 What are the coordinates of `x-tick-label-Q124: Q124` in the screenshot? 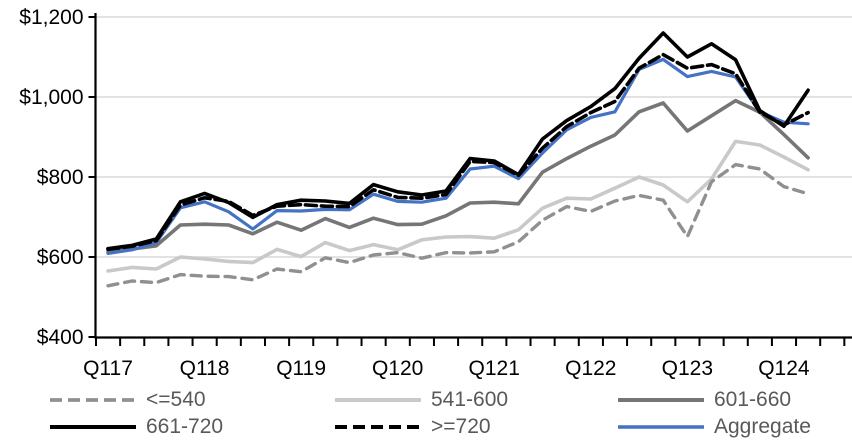 It's located at (784, 368).